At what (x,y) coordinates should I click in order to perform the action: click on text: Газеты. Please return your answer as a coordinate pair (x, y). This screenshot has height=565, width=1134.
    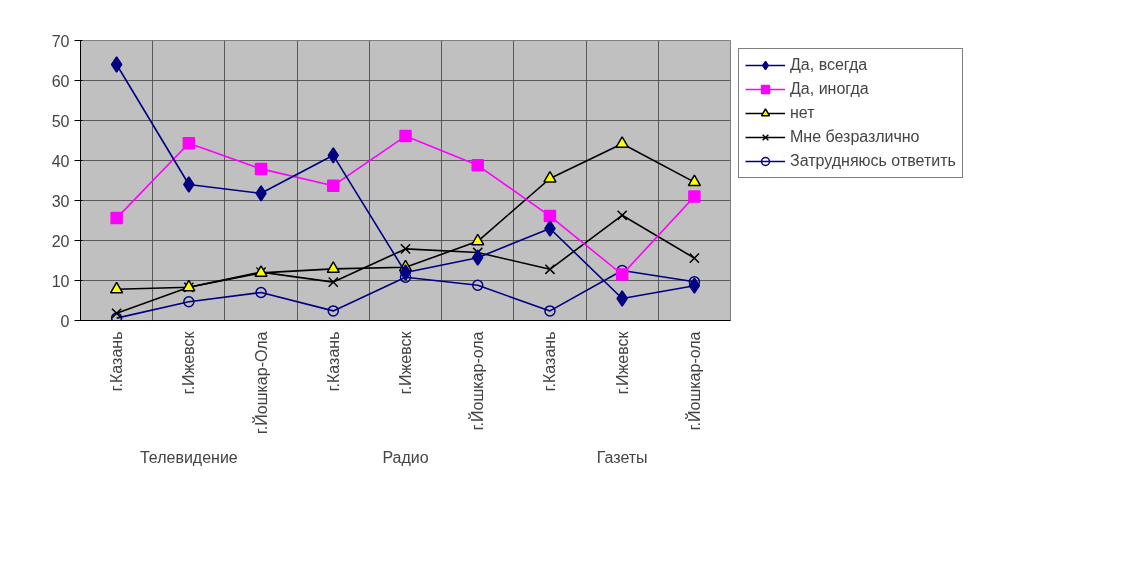
    Looking at the image, I should click on (622, 457).